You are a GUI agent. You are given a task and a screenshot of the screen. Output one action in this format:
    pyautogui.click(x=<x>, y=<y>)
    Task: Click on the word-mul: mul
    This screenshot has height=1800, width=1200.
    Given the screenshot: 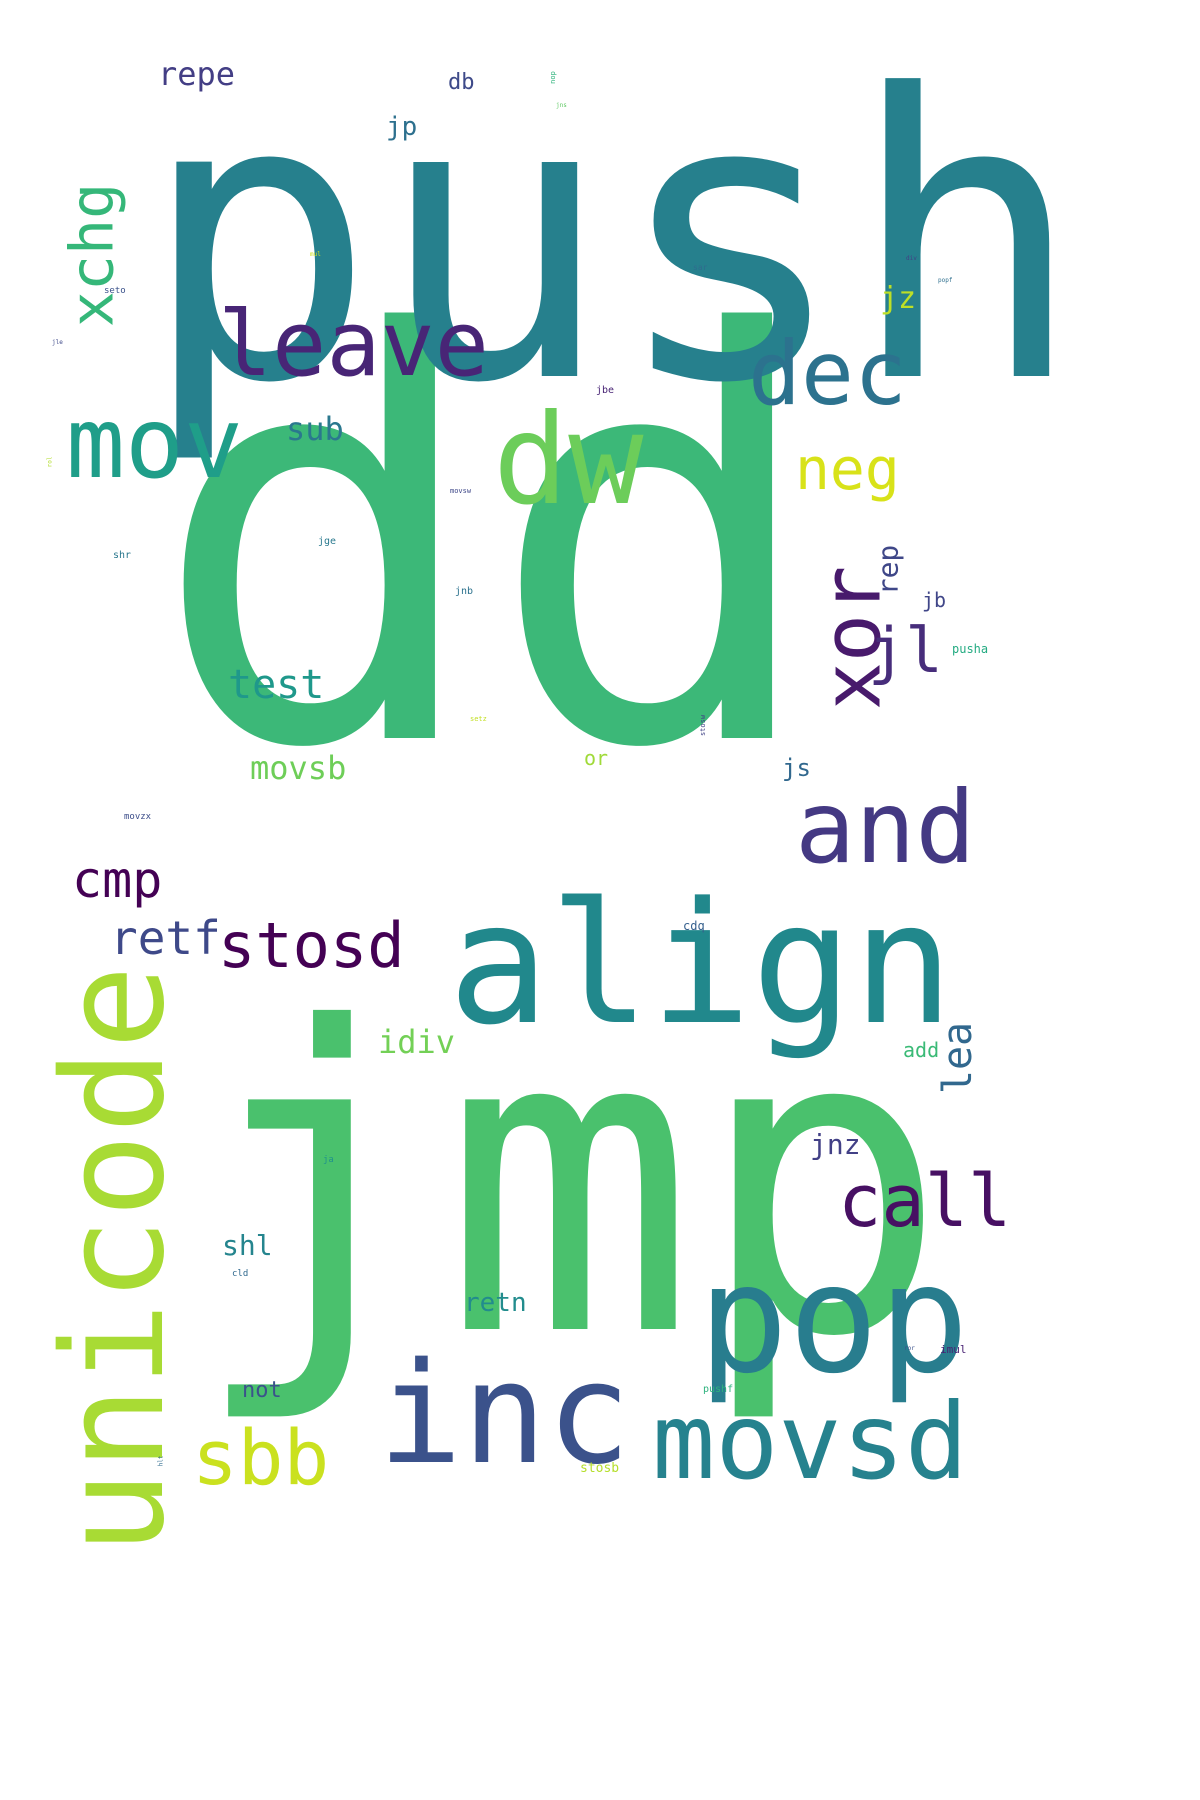 What is the action you would take?
    pyautogui.click(x=315, y=254)
    